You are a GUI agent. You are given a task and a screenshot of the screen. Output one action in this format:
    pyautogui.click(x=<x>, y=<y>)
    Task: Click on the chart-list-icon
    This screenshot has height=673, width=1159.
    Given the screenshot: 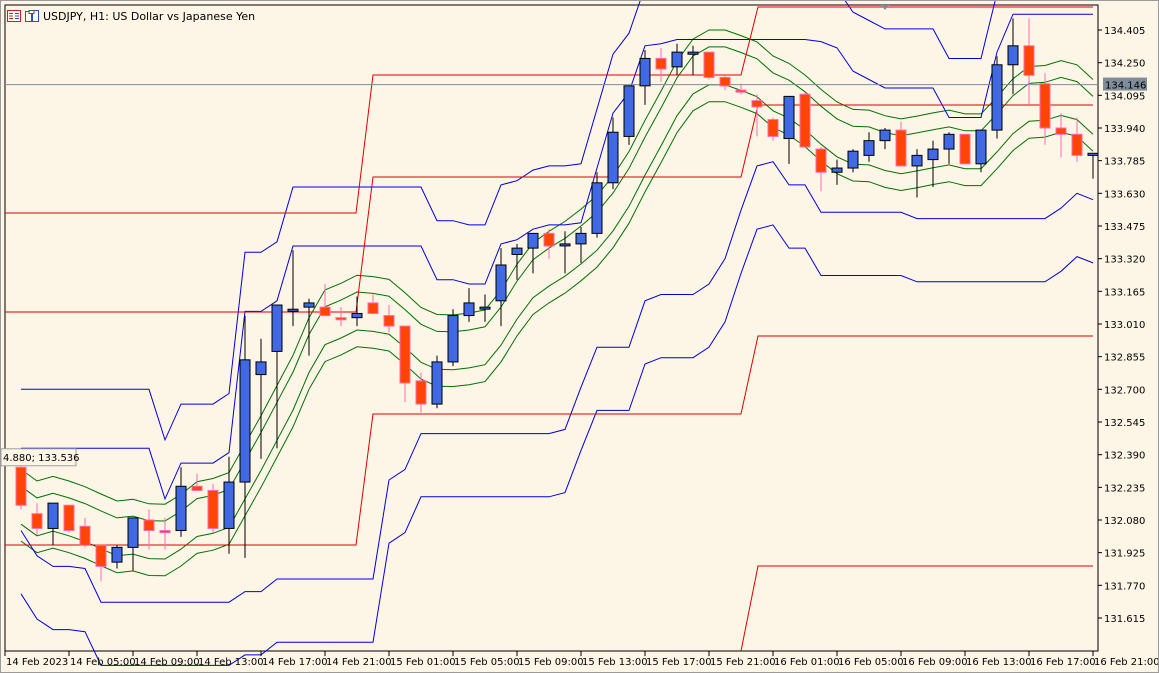 What is the action you would take?
    pyautogui.click(x=14, y=16)
    